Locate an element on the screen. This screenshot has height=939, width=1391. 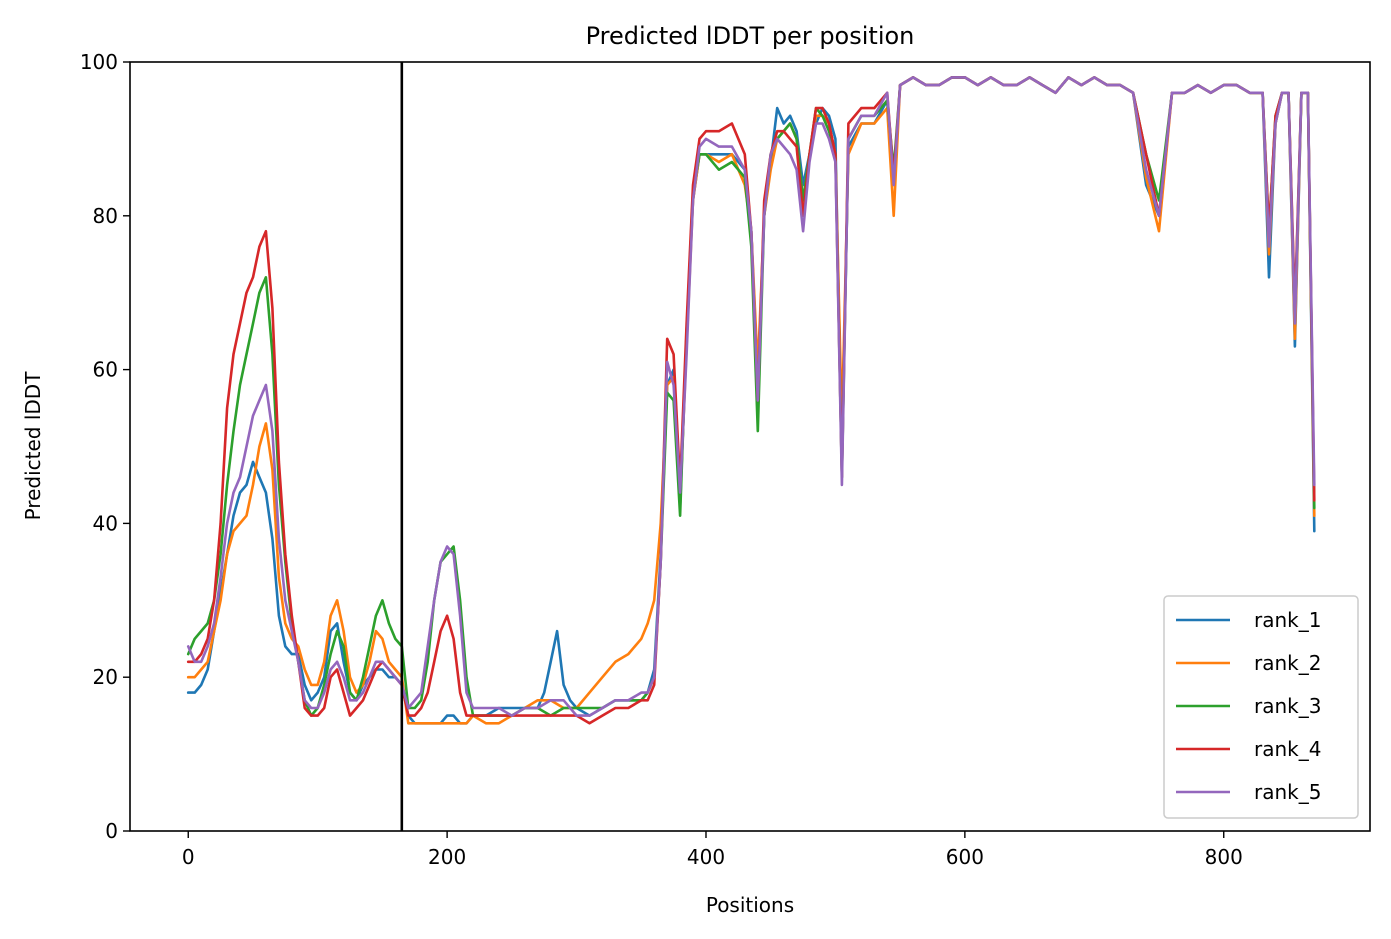
legend: rank_1 rank_2 rank_3 rank_4 rank_5 is located at coordinates (1261, 707).